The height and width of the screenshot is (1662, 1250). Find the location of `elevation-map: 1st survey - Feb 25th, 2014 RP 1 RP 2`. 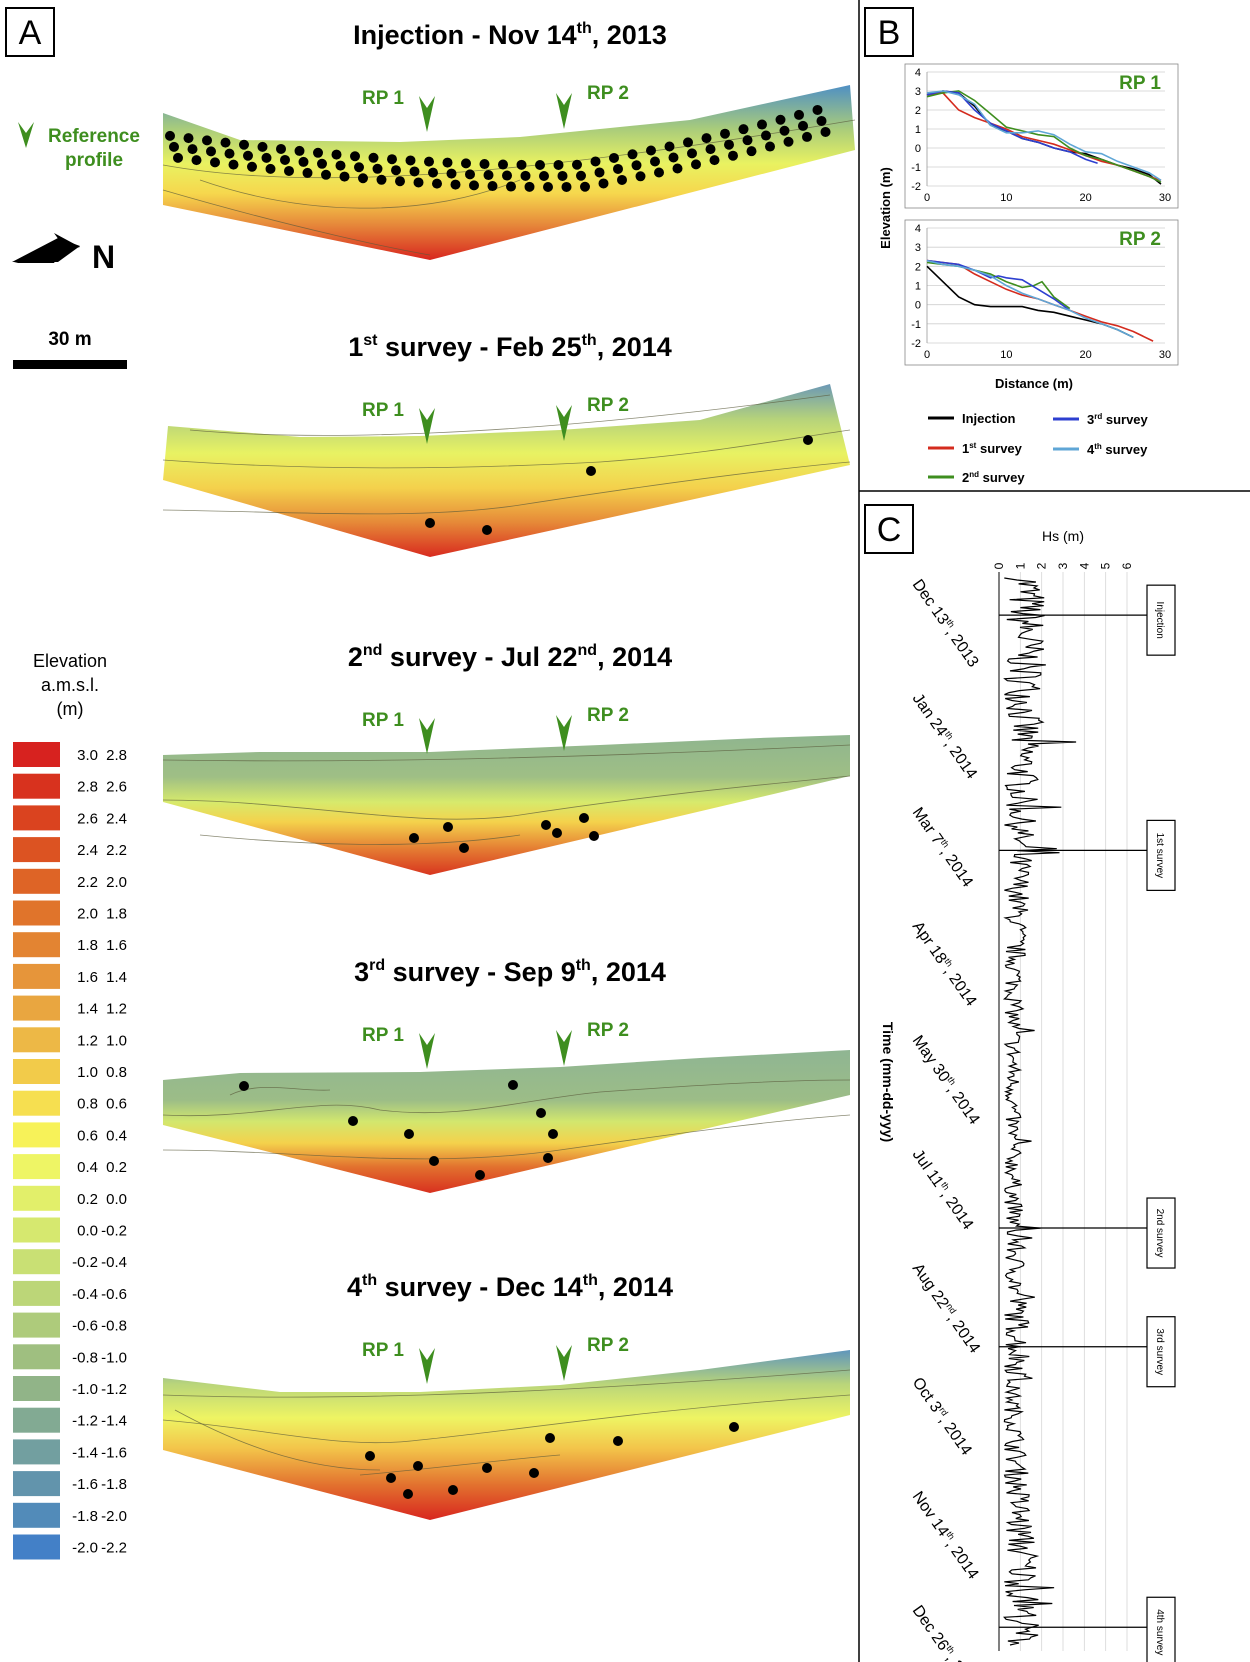

elevation-map: 1st survey - Feb 25th, 2014 RP 1 RP 2 is located at coordinates (506, 444).